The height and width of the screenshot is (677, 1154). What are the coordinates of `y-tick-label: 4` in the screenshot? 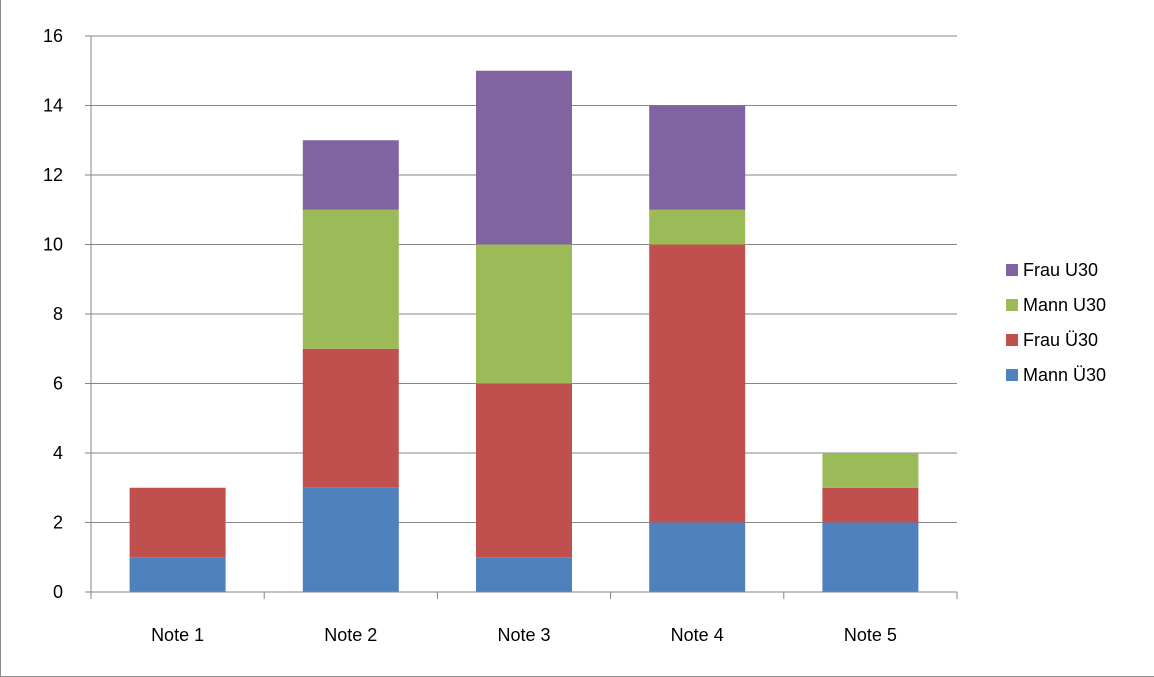 It's located at (58, 453).